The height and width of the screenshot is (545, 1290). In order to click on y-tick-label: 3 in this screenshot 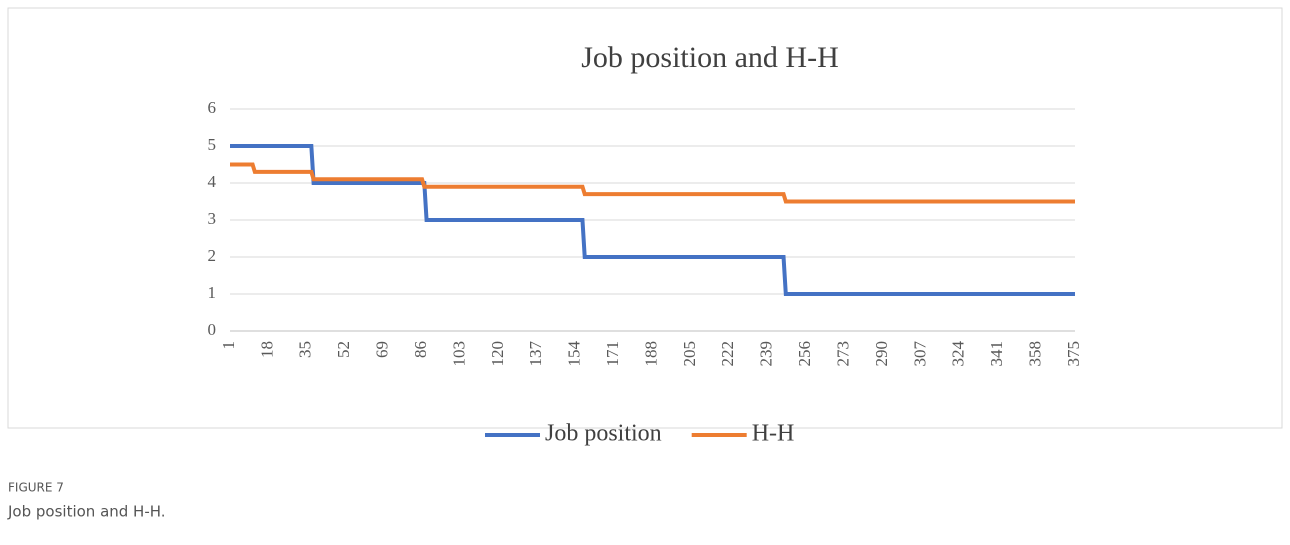, I will do `click(212, 218)`.